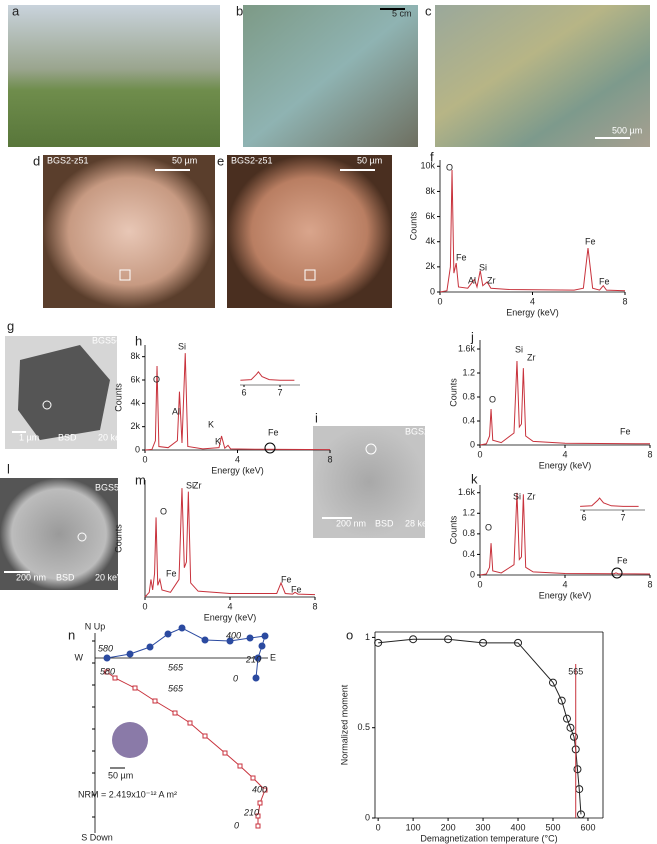 The width and height of the screenshot is (657, 844). What do you see at coordinates (402, 13) in the screenshot?
I see `photo-label: 5 cm` at bounding box center [402, 13].